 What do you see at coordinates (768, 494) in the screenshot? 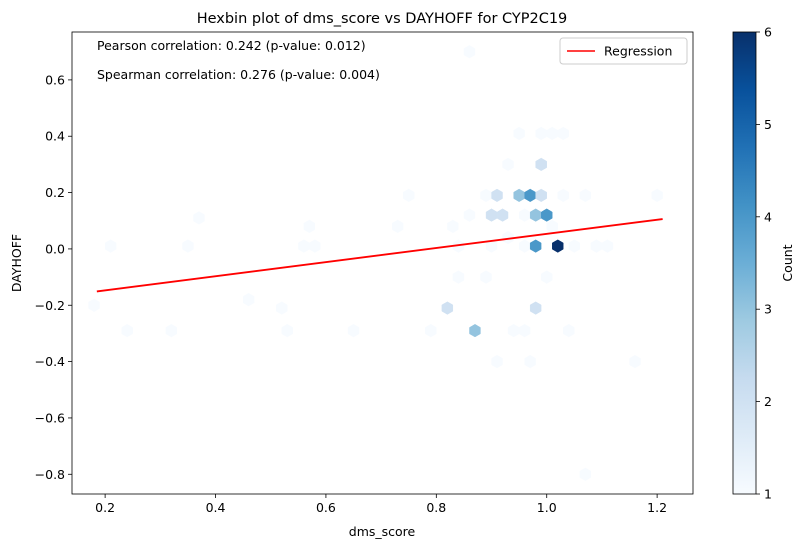
I see `colorbar-tick-label: 1` at bounding box center [768, 494].